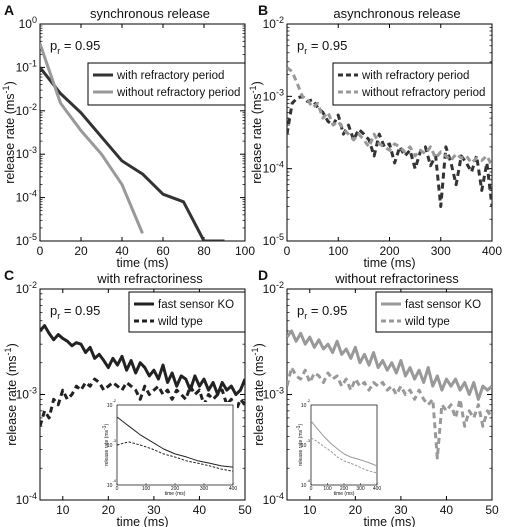 The height and width of the screenshot is (527, 505). Describe the element at coordinates (40, 251) in the screenshot. I see `x-tick-label: 0` at that location.